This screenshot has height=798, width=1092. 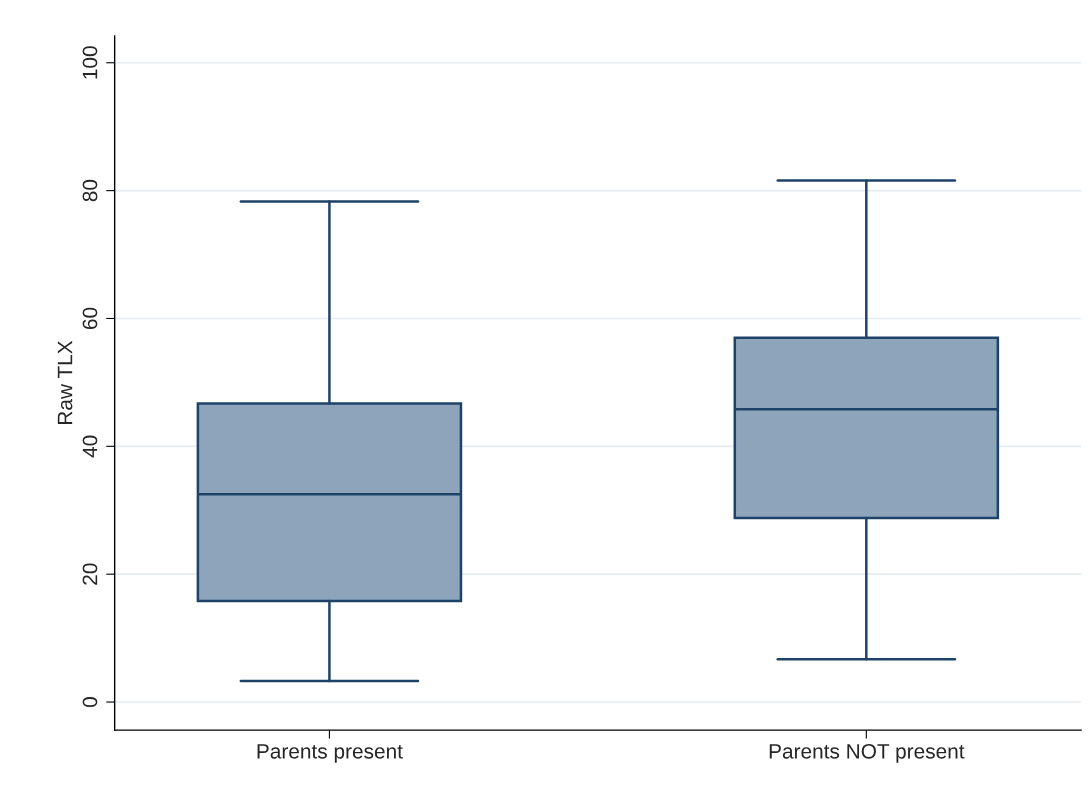 What do you see at coordinates (65, 382) in the screenshot?
I see `y-axis-title: Raw TLX` at bounding box center [65, 382].